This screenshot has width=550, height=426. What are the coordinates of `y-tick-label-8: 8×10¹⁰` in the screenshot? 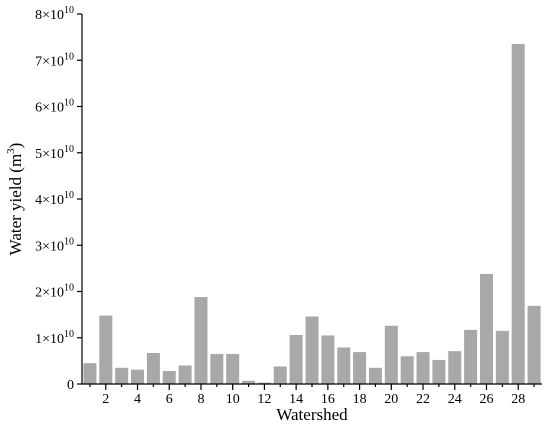 It's located at (54, 14).